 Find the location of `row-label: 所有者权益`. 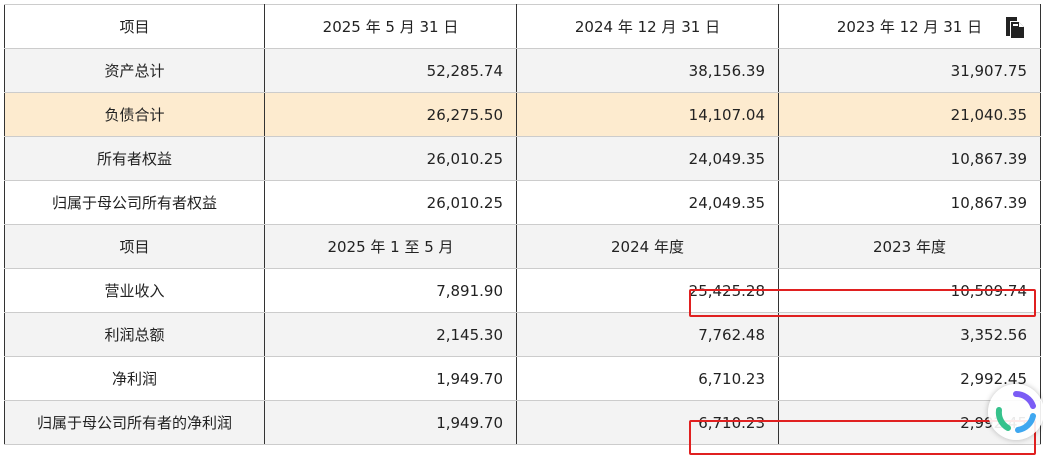

row-label: 所有者权益 is located at coordinates (134, 158).